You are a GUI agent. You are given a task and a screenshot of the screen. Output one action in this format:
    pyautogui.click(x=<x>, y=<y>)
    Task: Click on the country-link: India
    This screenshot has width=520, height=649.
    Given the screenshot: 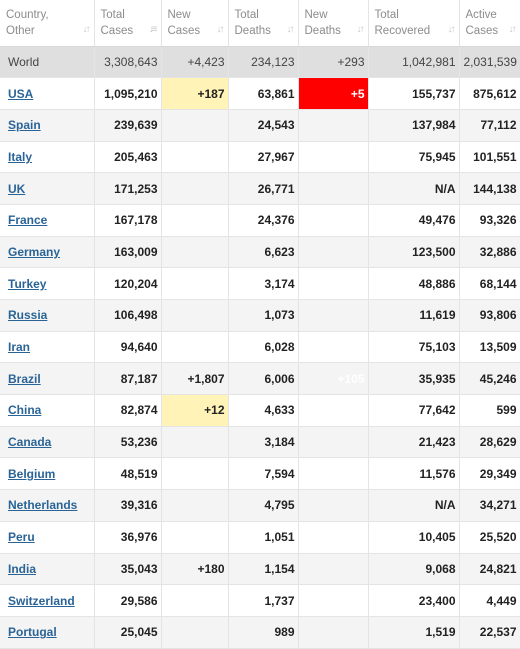 What is the action you would take?
    pyautogui.click(x=22, y=568)
    